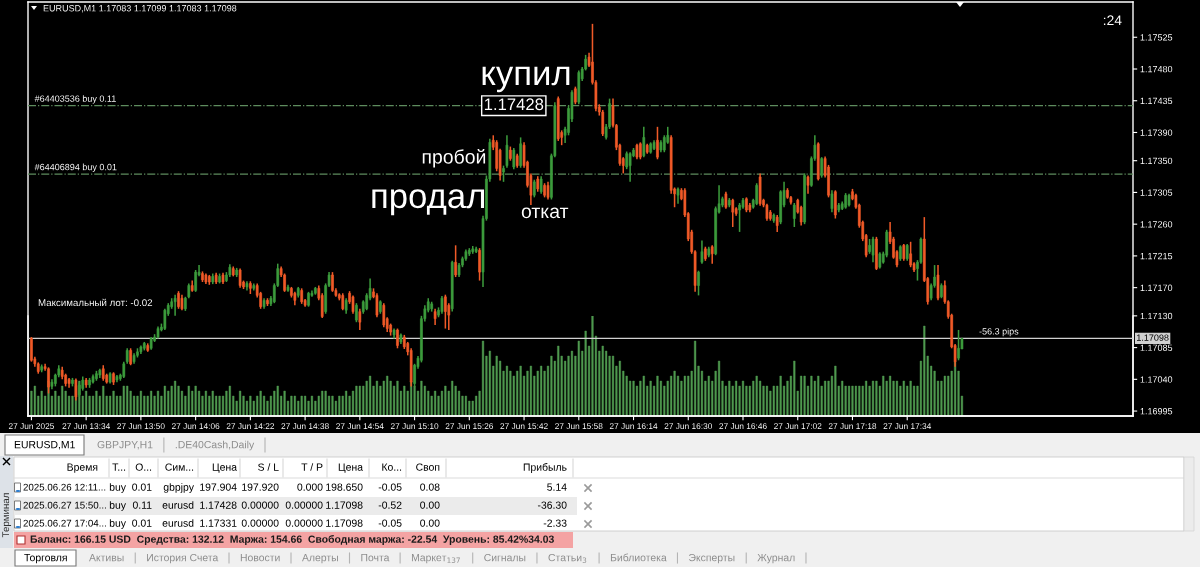 The width and height of the screenshot is (1200, 567). I want to click on ref-line-label: #64406894 buy 0.01, so click(75, 168).